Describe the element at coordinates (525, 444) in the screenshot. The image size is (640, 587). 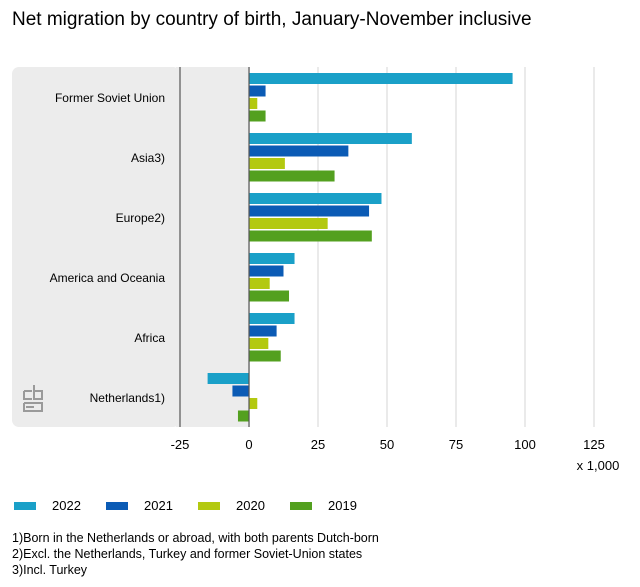
I see `x-tick-label: 100` at that location.